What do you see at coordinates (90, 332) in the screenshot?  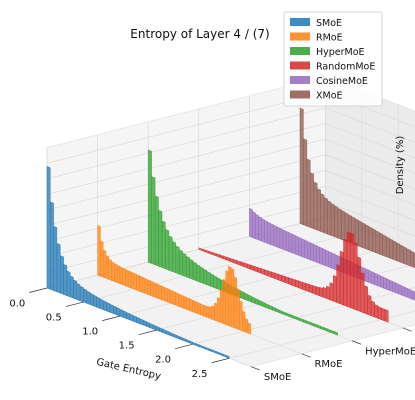 I see `x-tick-label: 1.0` at bounding box center [90, 332].